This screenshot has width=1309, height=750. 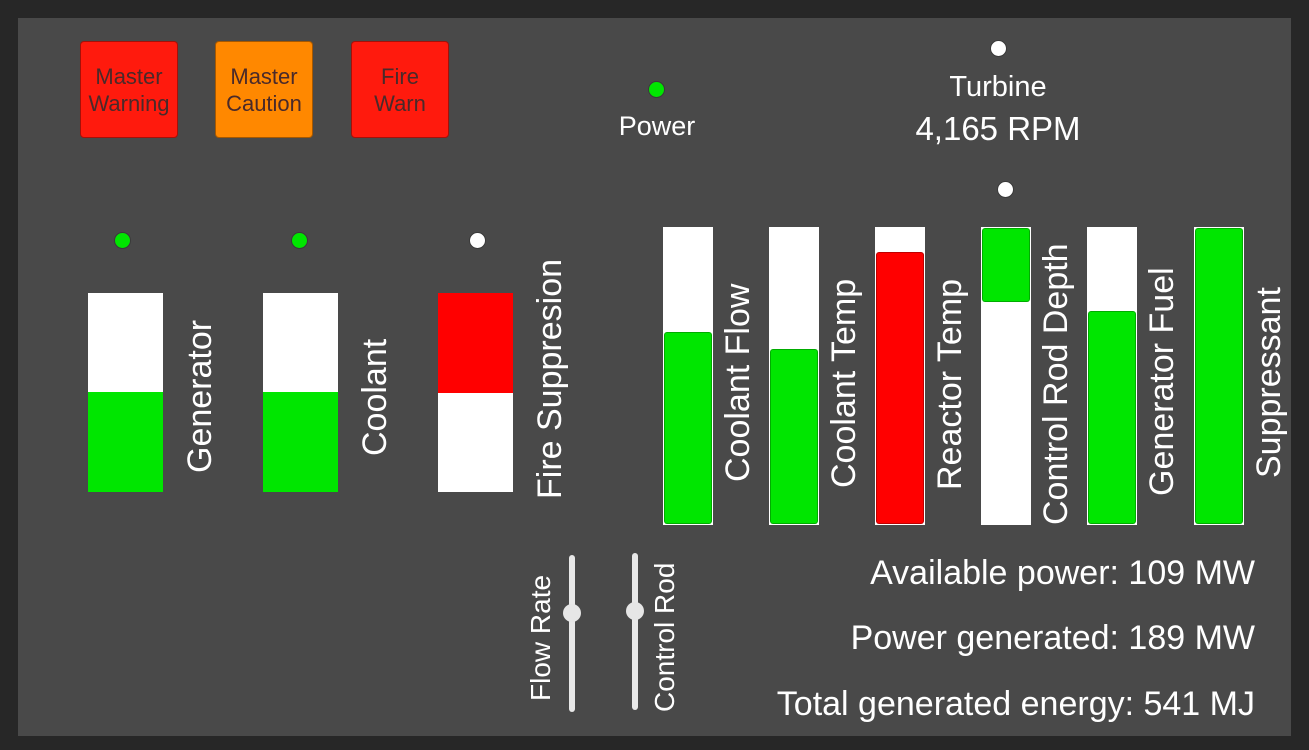 I want to click on generator-indicator-light, so click(x=122, y=240).